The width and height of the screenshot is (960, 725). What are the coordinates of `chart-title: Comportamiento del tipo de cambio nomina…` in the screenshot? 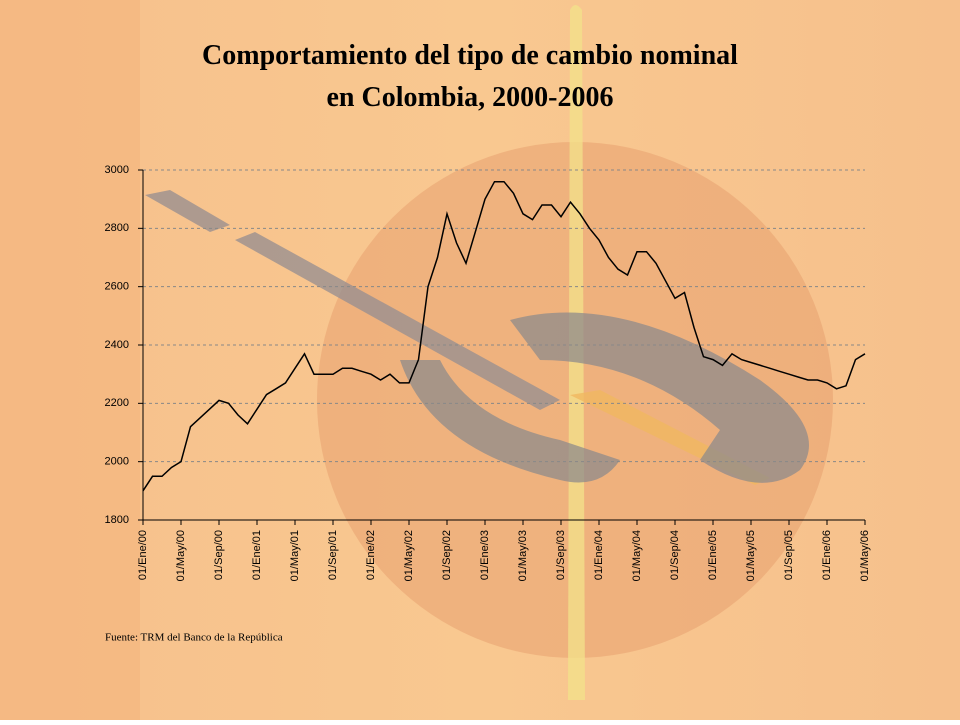 It's located at (470, 76).